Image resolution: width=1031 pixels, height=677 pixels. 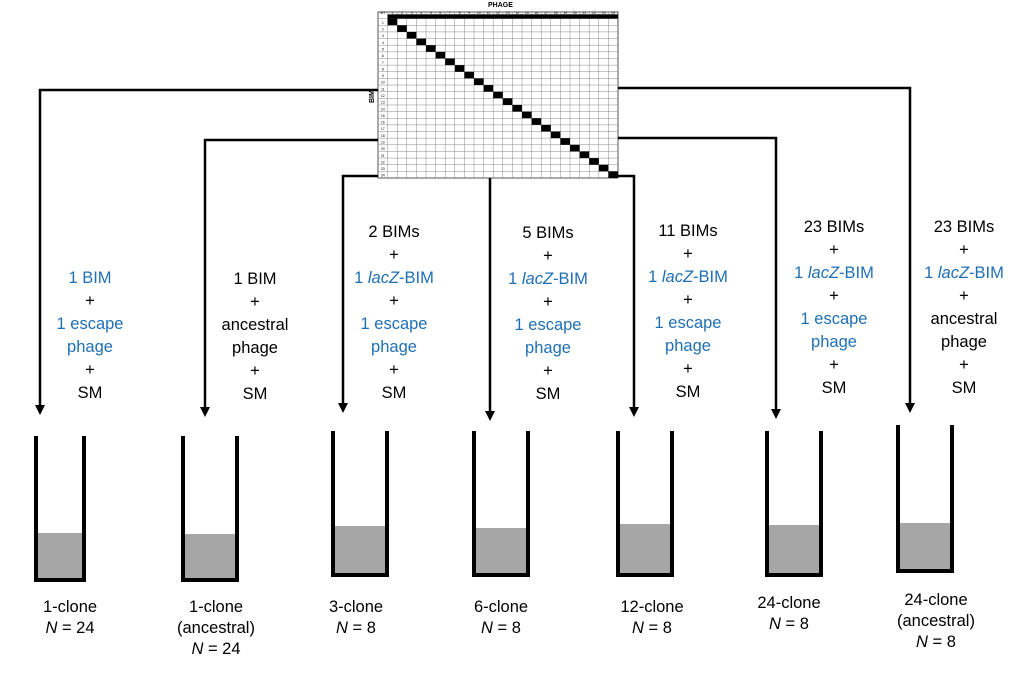 What do you see at coordinates (402, 13) in the screenshot?
I see `matrix-column-number: 2` at bounding box center [402, 13].